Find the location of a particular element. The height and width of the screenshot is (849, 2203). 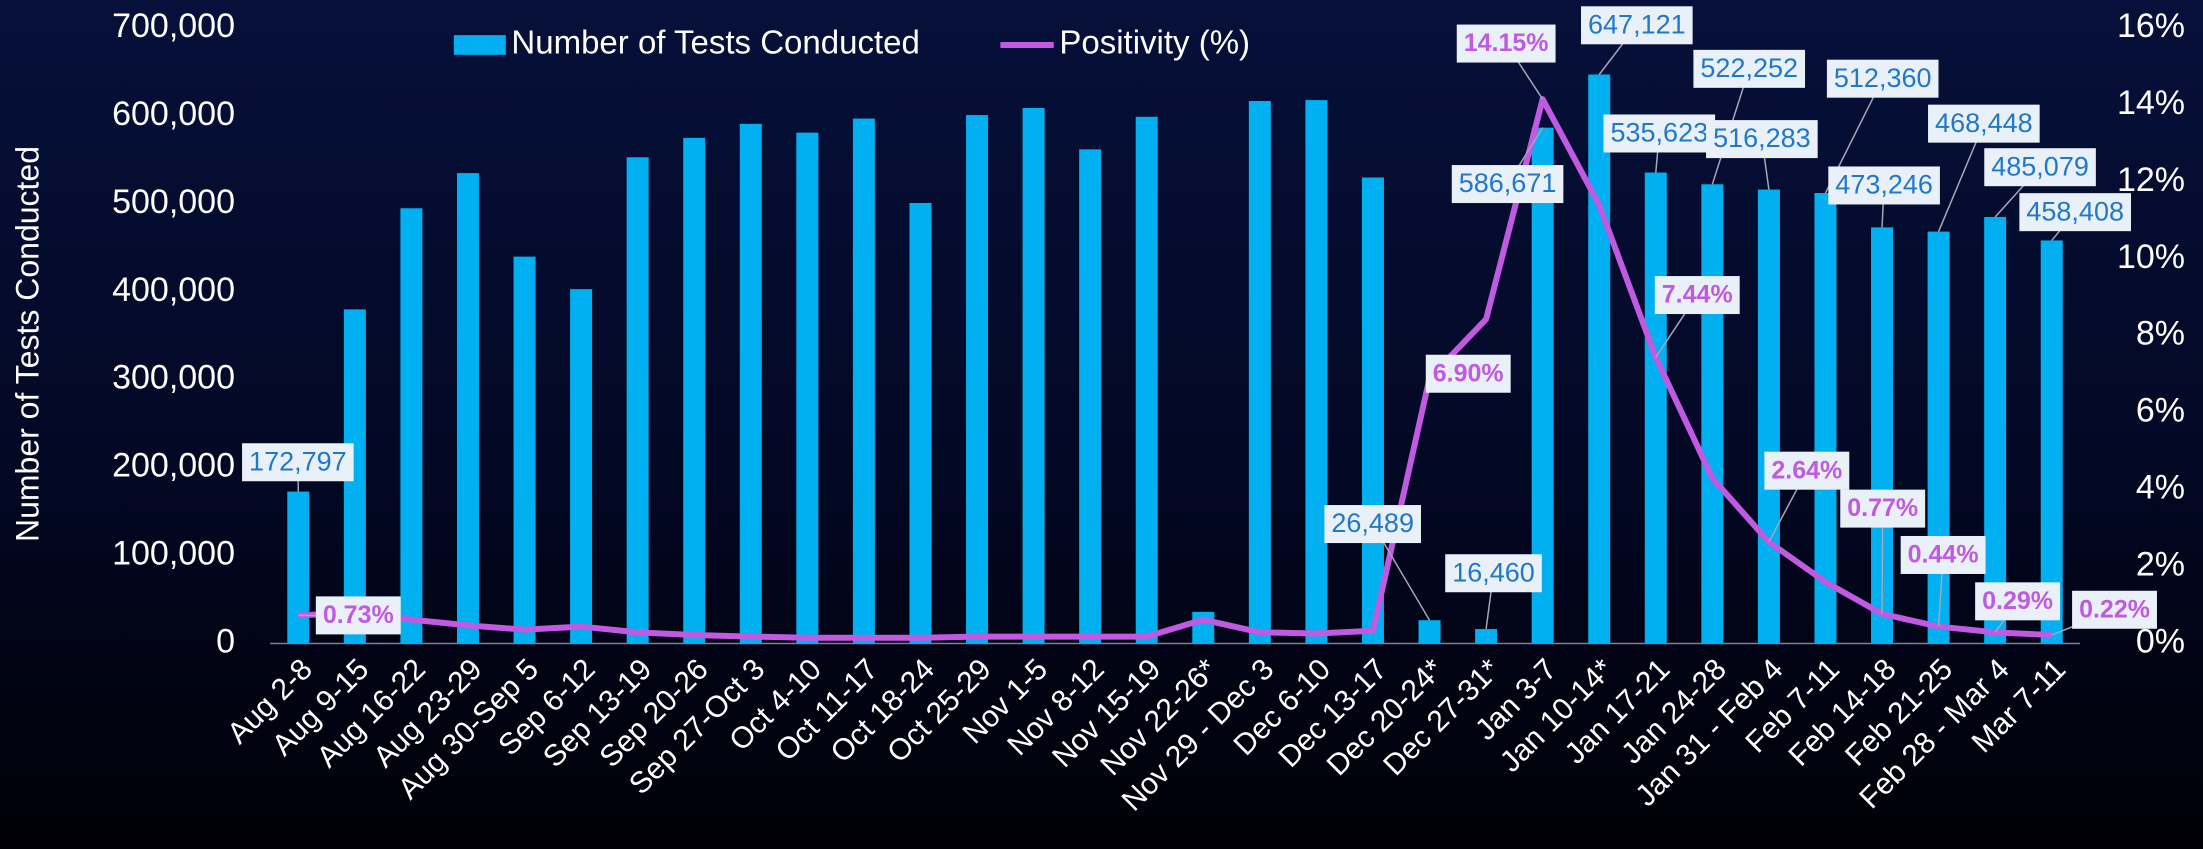

data-label: 2.64% is located at coordinates (1807, 470).